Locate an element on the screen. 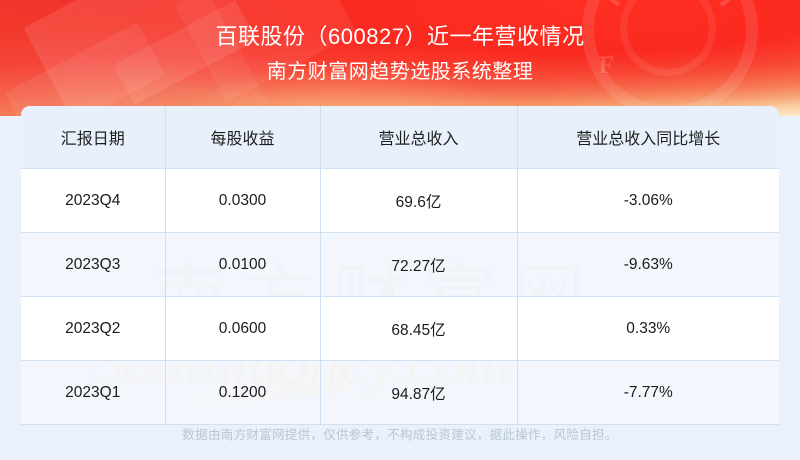 This screenshot has height=460, width=800. table-row: 2023Q2 0.0600 68.45亿 0.33% is located at coordinates (400, 328).